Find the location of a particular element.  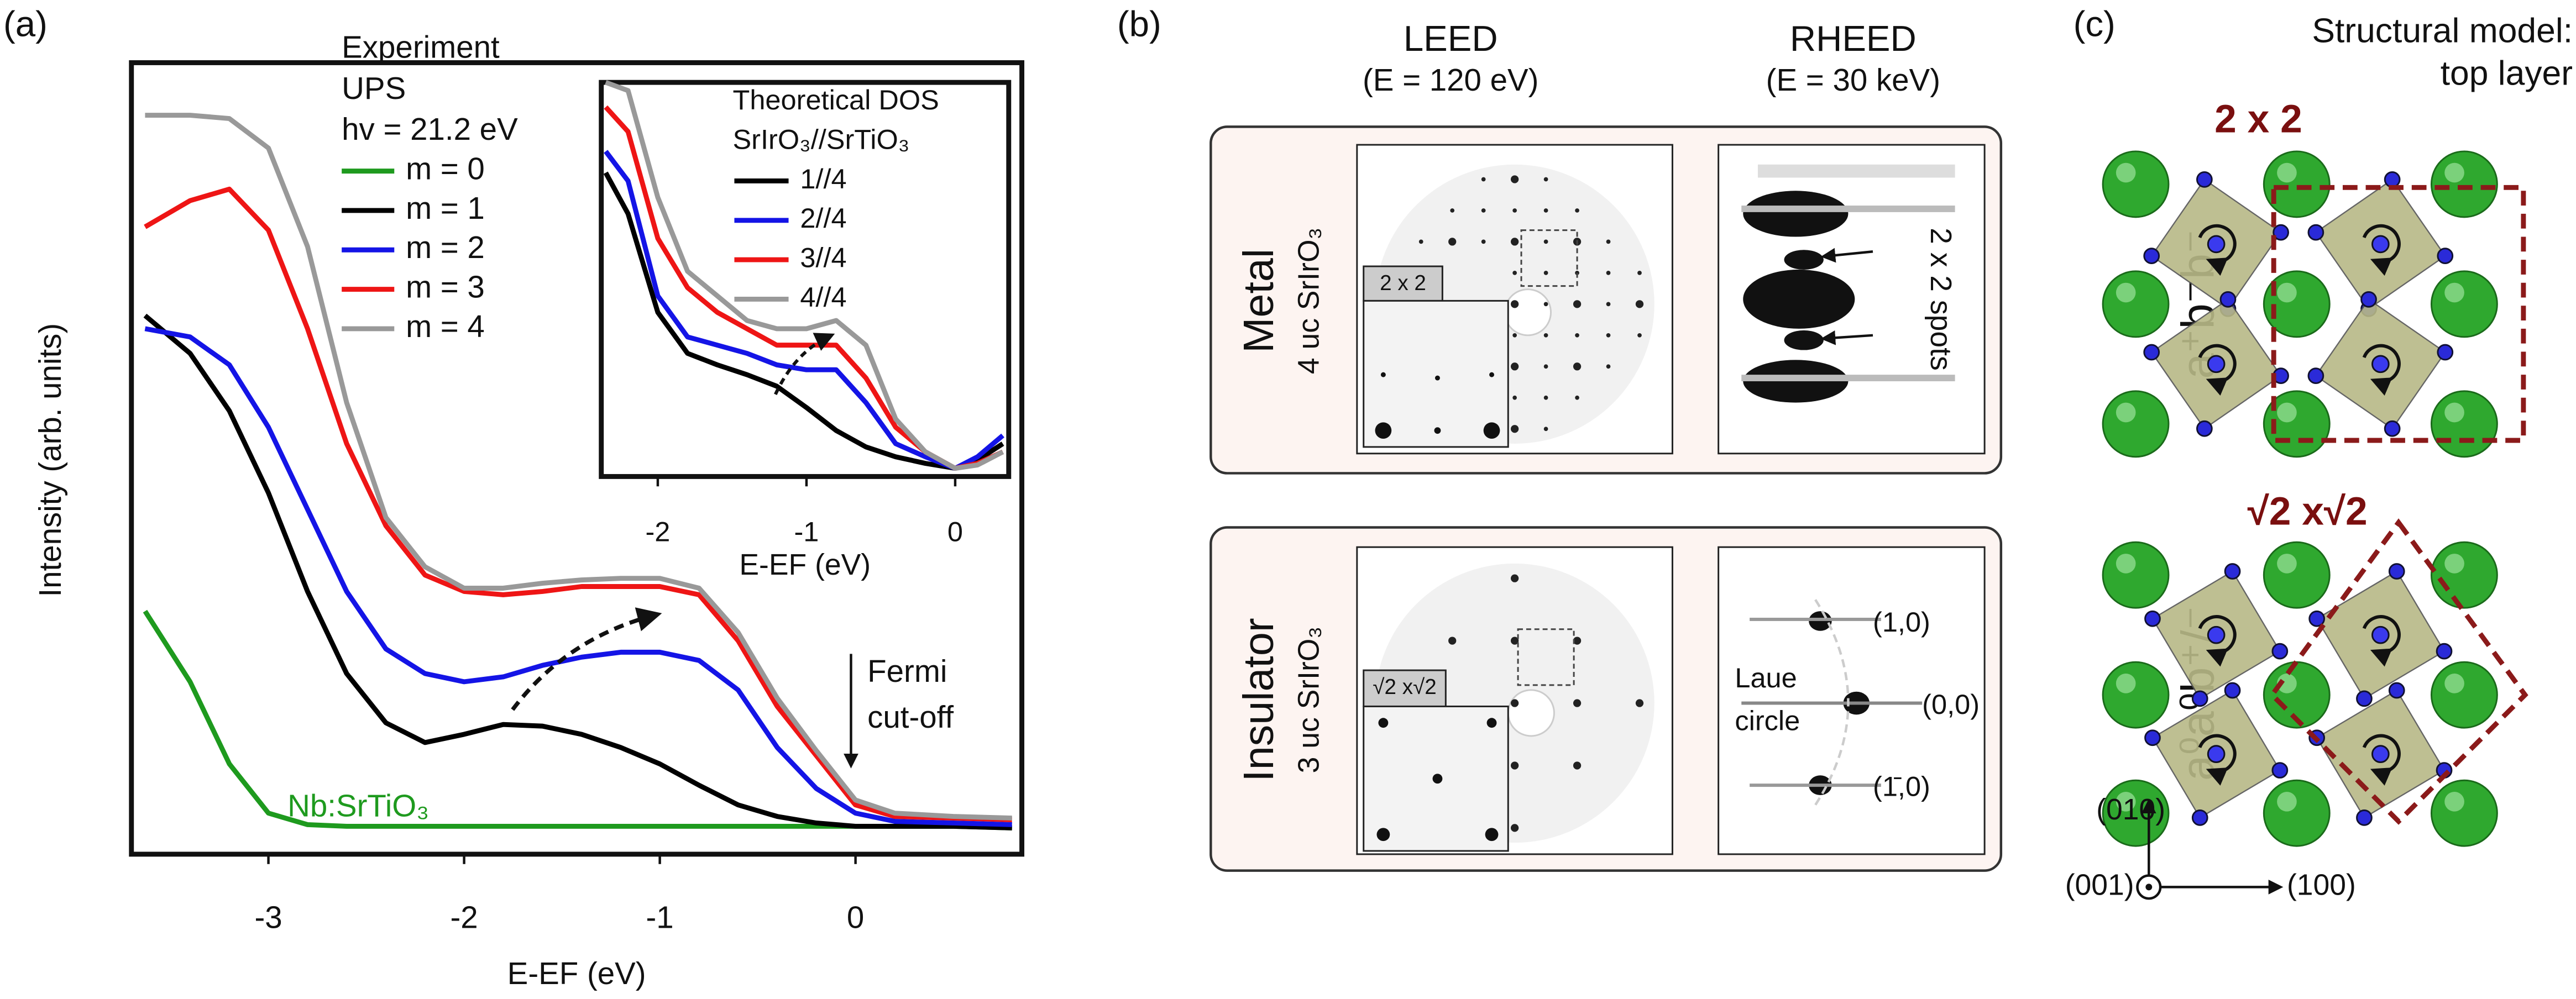

annotation: cut-off is located at coordinates (910, 717).